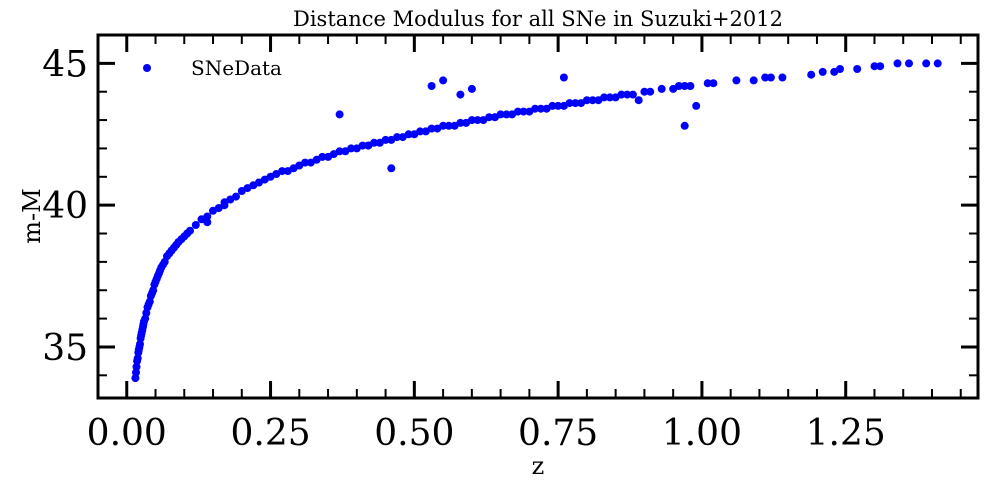  Describe the element at coordinates (270, 433) in the screenshot. I see `x-tick-label: 0.25` at that location.